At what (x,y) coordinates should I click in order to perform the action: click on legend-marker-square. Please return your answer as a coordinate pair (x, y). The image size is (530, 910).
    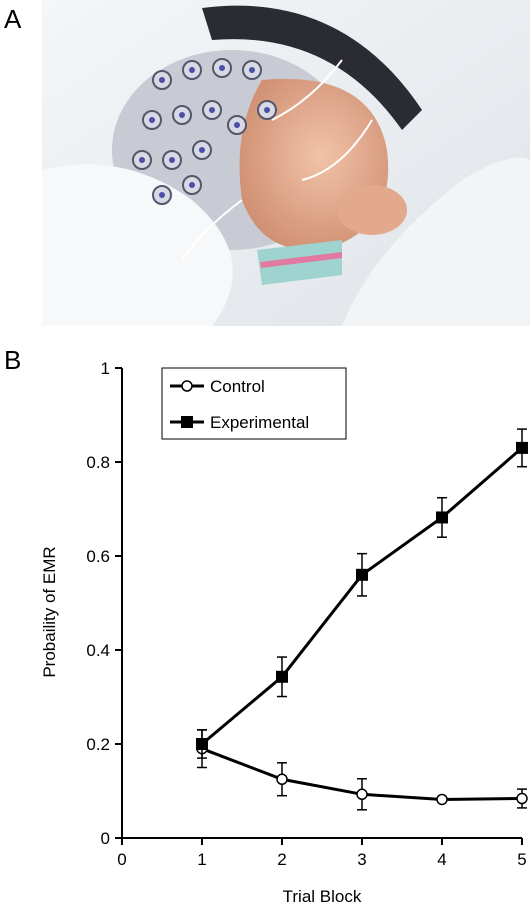
    Looking at the image, I should click on (187, 422).